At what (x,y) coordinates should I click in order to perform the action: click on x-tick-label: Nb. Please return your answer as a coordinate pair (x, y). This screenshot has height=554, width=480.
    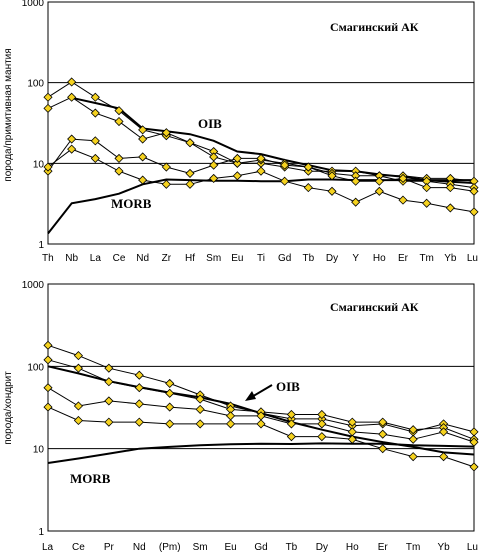
    Looking at the image, I should click on (71, 258).